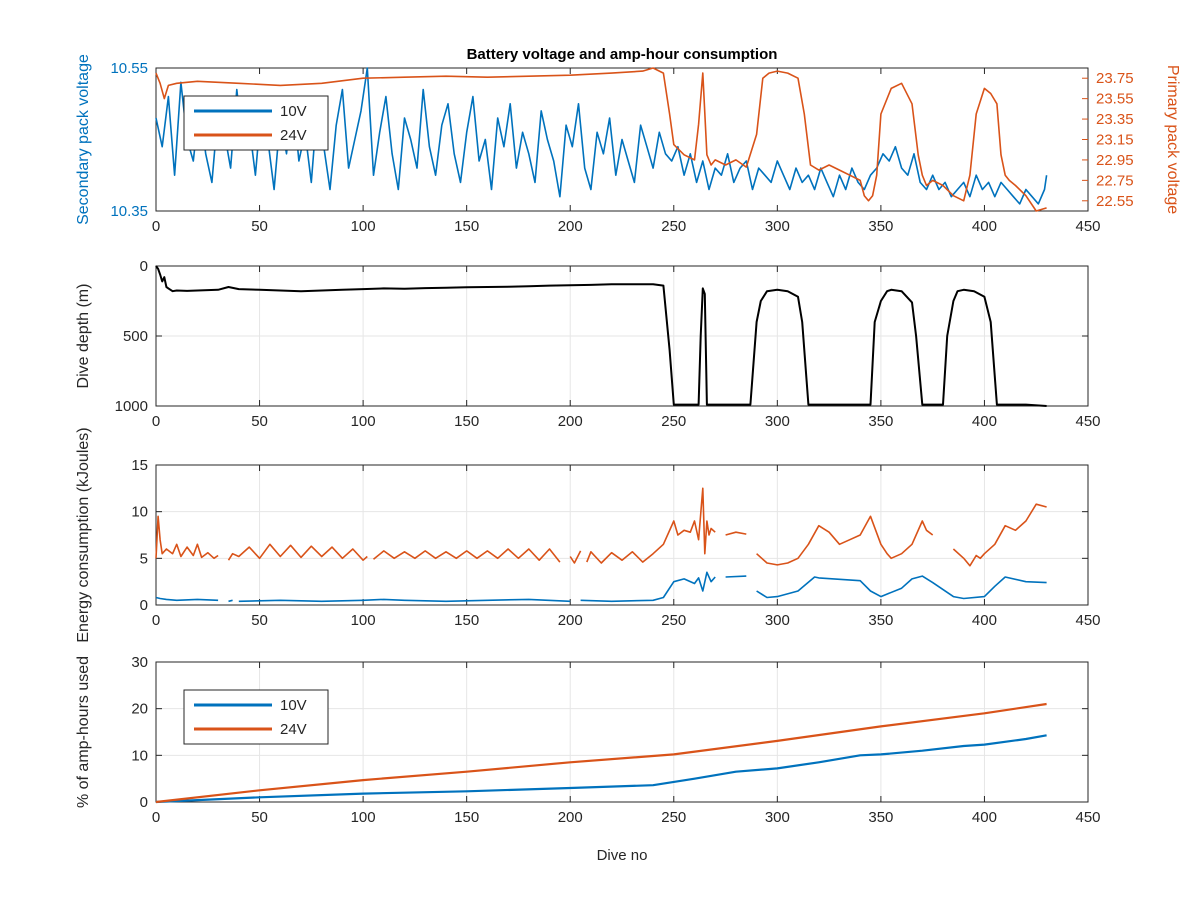  I want to click on y2-axis-label: Primary pack voltage, so click(1172, 139).